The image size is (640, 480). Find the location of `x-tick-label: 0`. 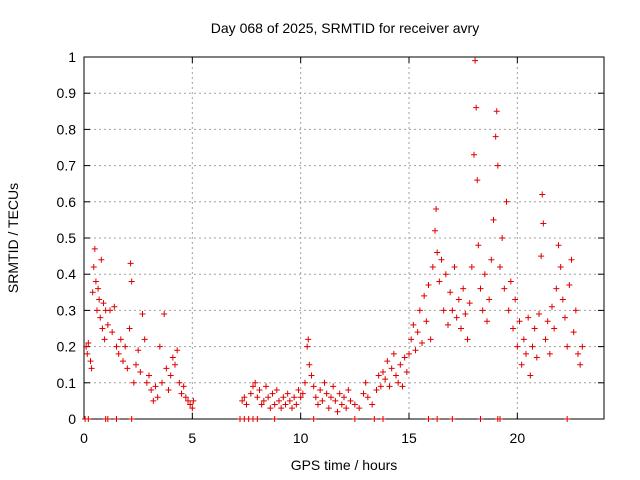

x-tick-label: 0 is located at coordinates (84, 438).